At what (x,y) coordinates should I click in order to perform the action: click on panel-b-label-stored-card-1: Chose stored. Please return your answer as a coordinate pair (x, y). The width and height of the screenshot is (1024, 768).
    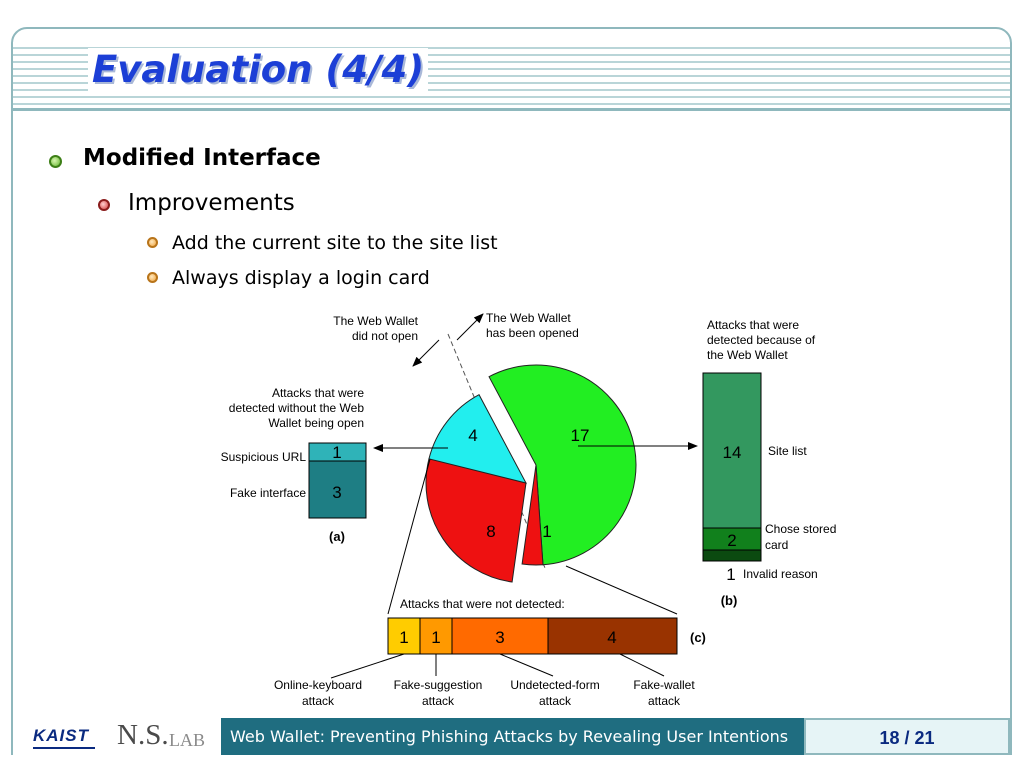
    Looking at the image, I should click on (800, 529).